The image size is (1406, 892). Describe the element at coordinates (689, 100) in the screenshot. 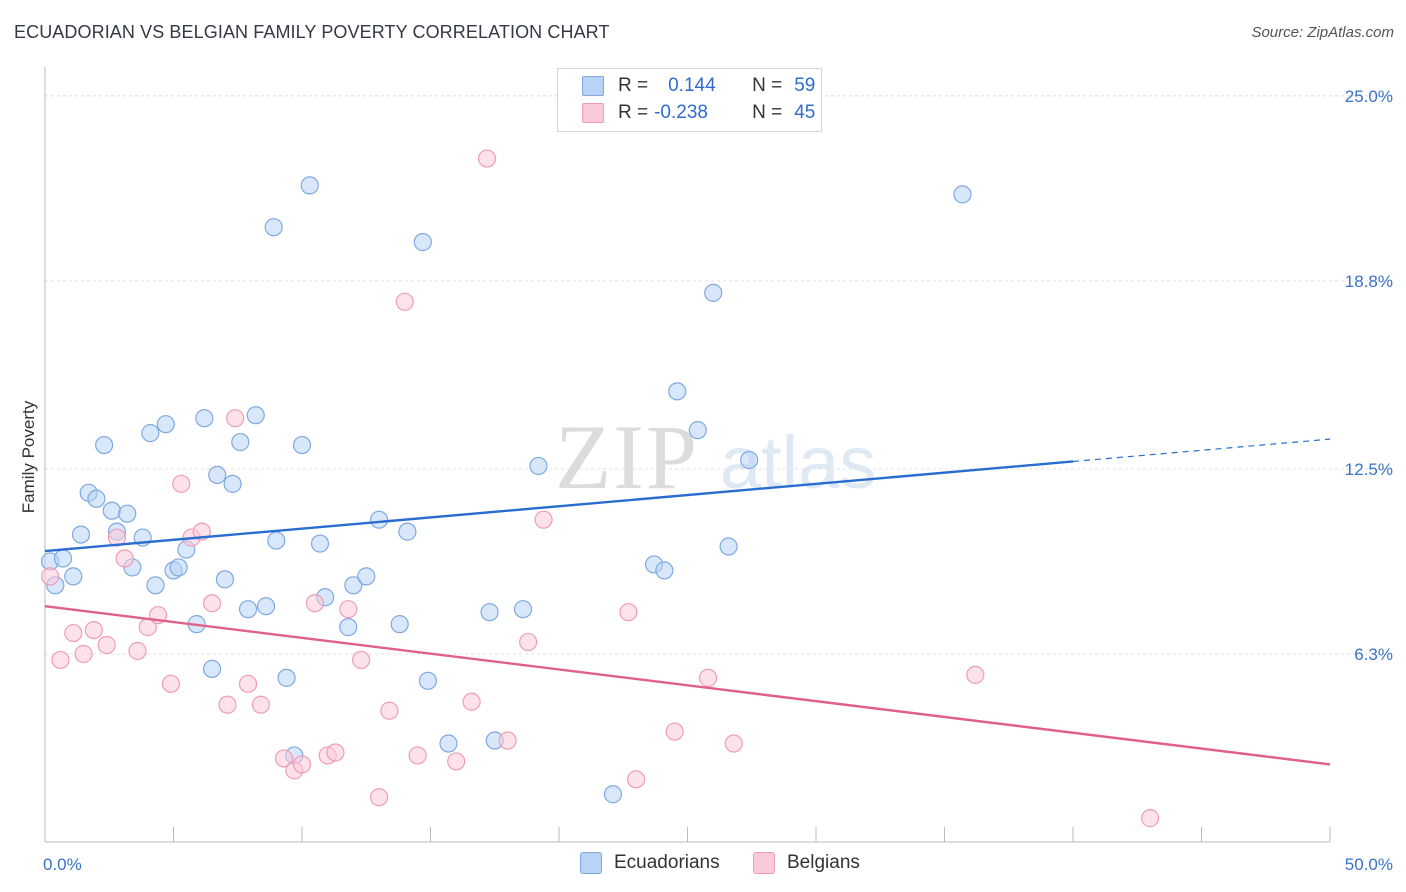

I see `correlation-legend: R = 0.144 N = 59 R = -0.238 N = 45` at that location.